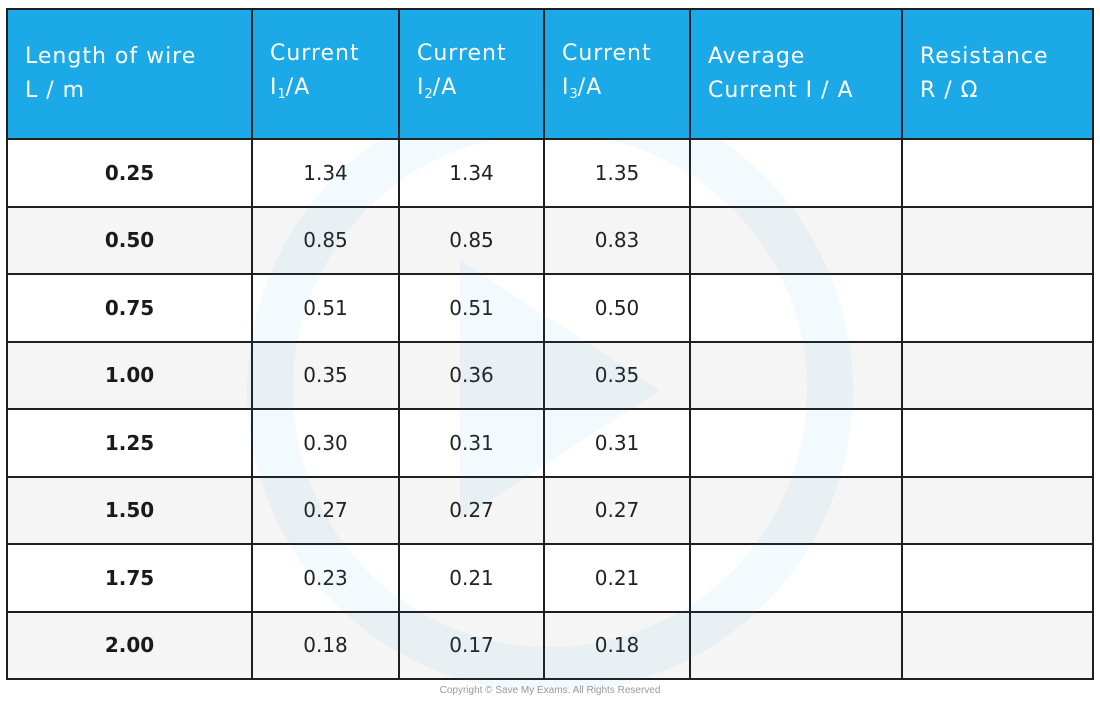 The width and height of the screenshot is (1100, 702). Describe the element at coordinates (281, 94) in the screenshot. I see `header-current-1-subscript: 1` at that location.